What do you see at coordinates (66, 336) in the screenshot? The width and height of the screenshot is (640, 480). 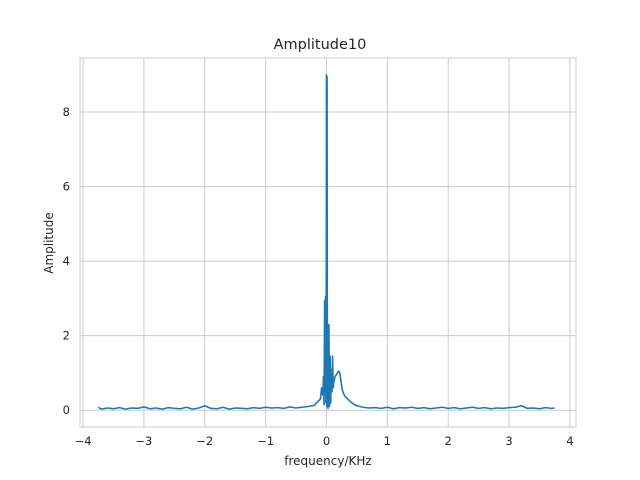 I see `y-tick-label: 2` at bounding box center [66, 336].